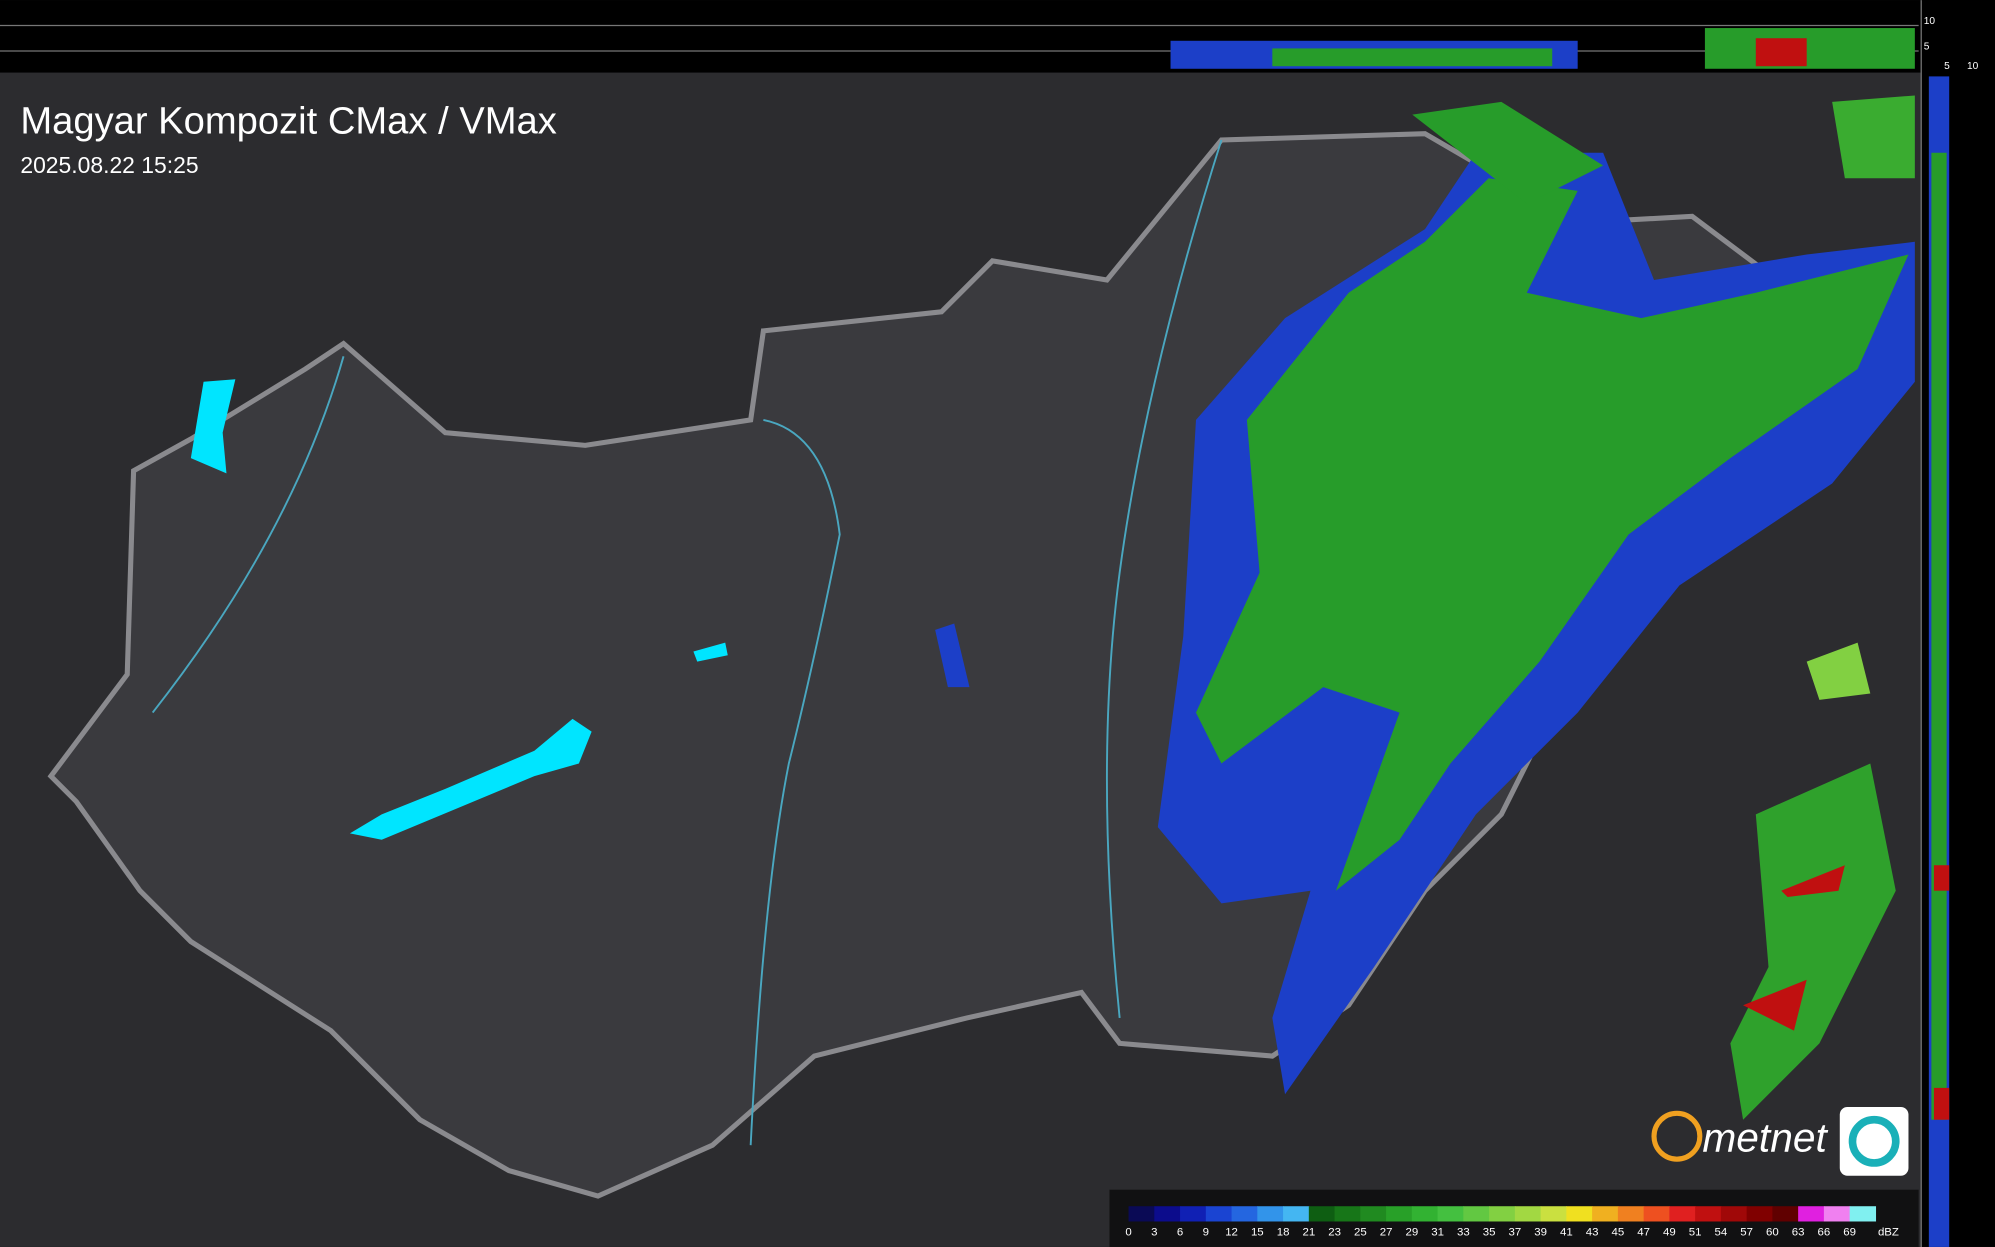 Image resolution: width=1995 pixels, height=1247 pixels. What do you see at coordinates (1283, 1232) in the screenshot?
I see `legend-label: 18` at bounding box center [1283, 1232].